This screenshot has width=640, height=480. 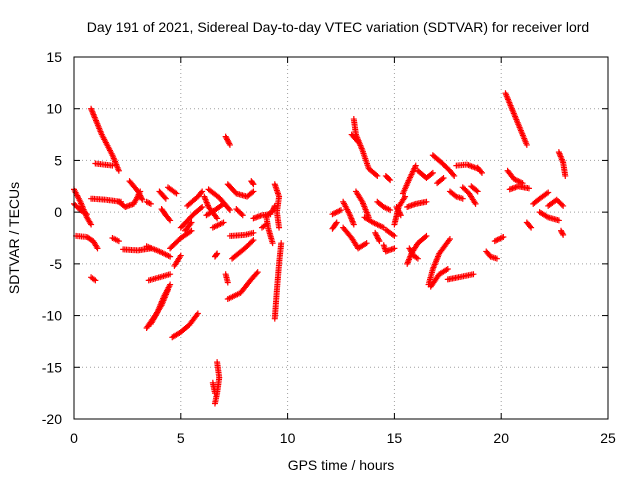 What do you see at coordinates (288, 438) in the screenshot?
I see `x-tick-label: 10` at bounding box center [288, 438].